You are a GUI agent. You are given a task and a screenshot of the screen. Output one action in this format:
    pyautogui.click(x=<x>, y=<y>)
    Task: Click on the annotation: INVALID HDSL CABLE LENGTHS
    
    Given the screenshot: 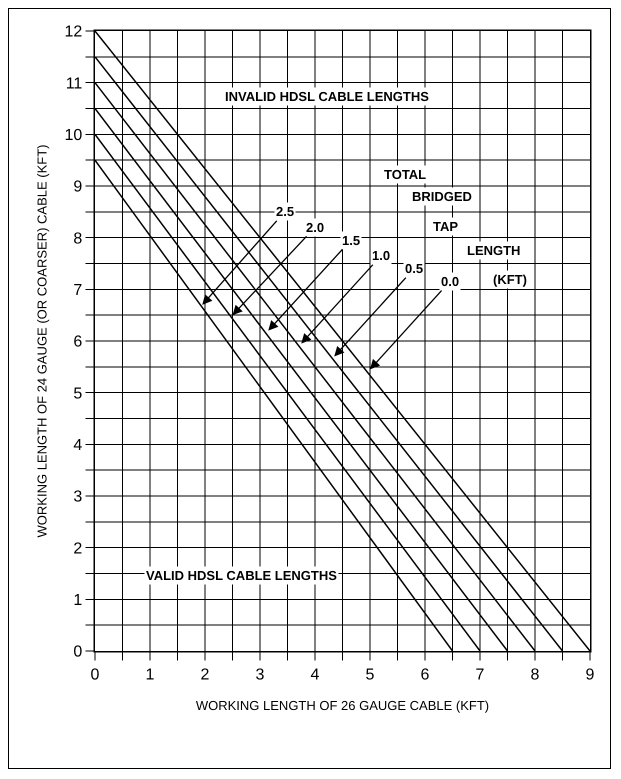 What is the action you would take?
    pyautogui.click(x=327, y=96)
    